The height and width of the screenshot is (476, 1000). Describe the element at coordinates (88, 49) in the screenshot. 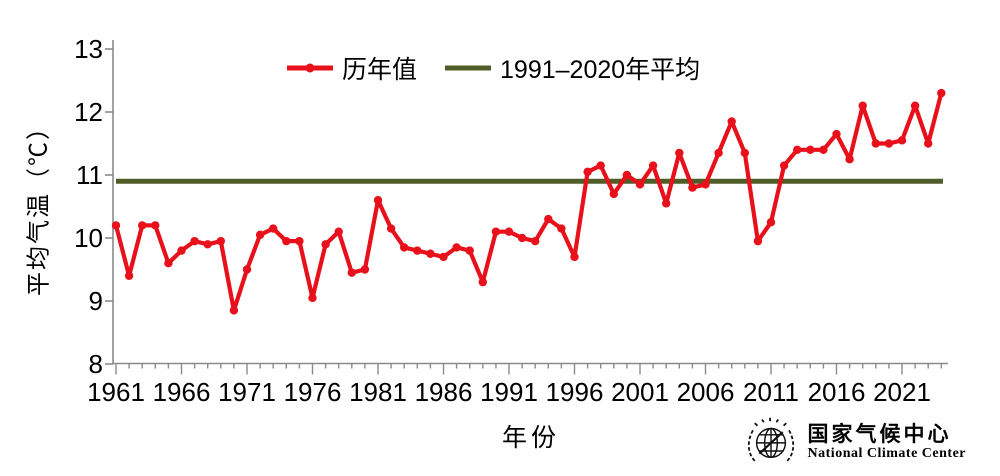

I see `svg-text: 13` at that location.